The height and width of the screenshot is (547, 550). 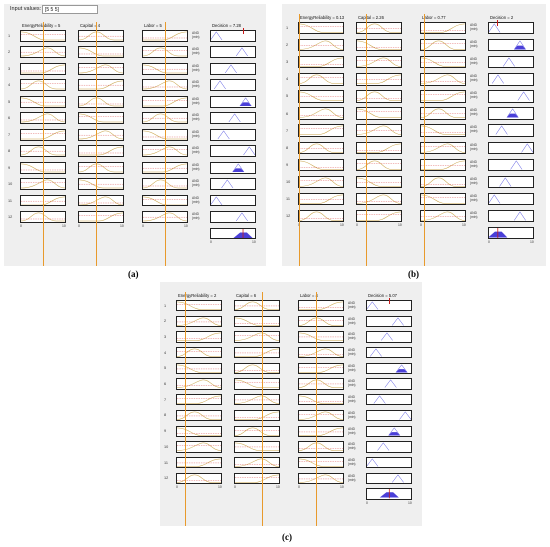 What do you see at coordinates (243, 233) in the screenshot?
I see `aggregate-shape` at bounding box center [243, 233].